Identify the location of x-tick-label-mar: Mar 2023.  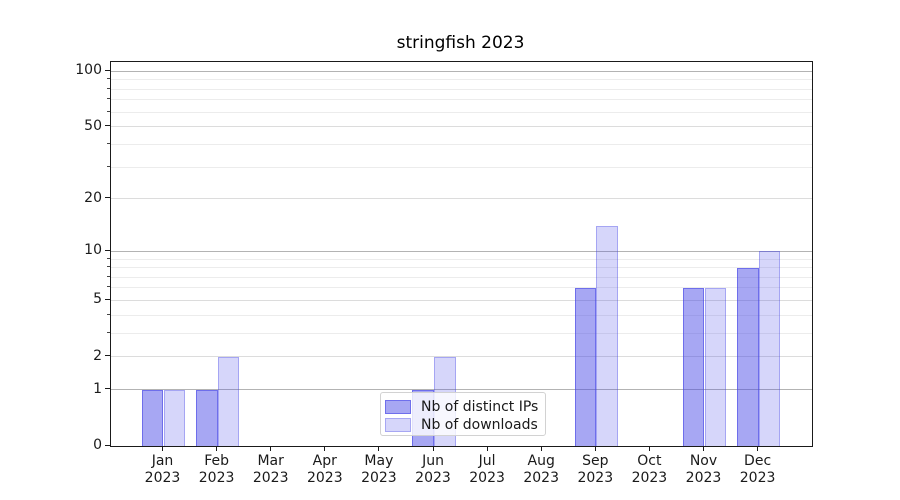
(271, 470).